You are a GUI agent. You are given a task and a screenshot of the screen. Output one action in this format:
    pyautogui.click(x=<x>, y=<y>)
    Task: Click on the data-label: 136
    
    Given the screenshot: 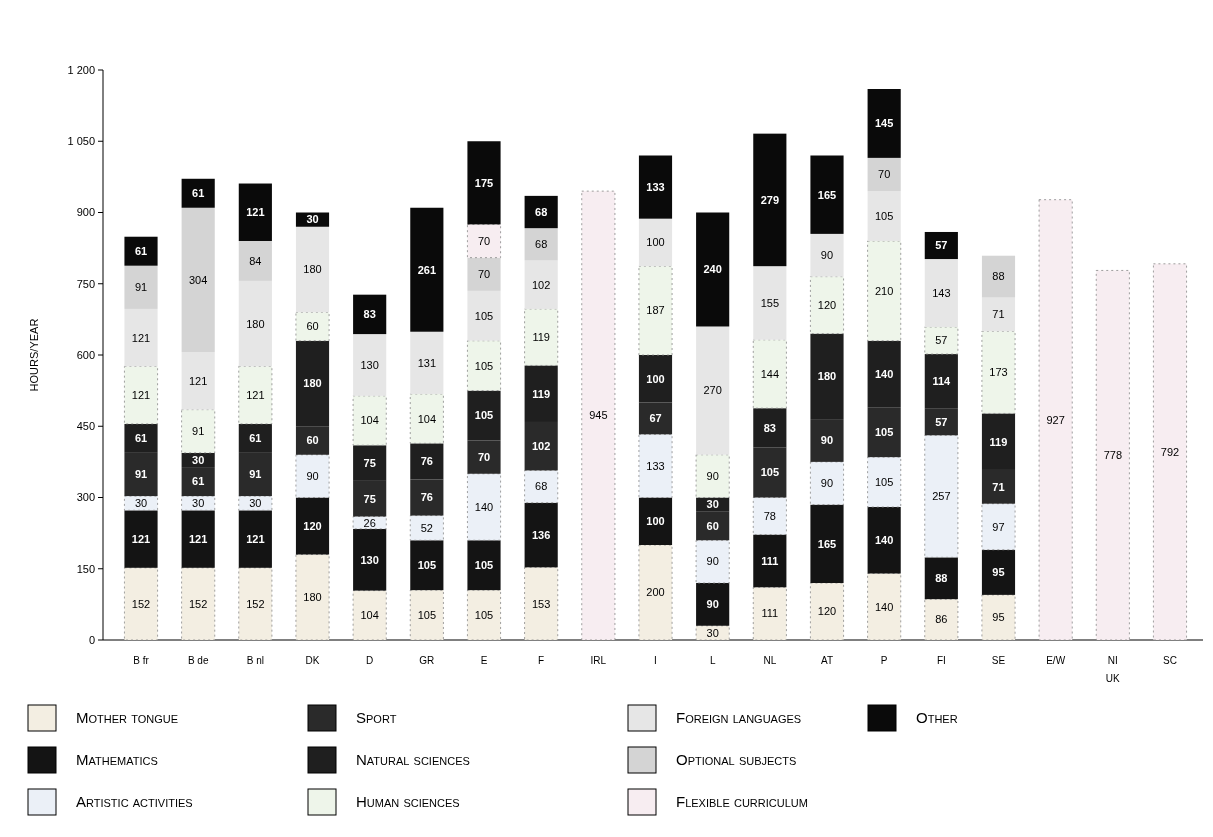 What is the action you would take?
    pyautogui.click(x=541, y=534)
    